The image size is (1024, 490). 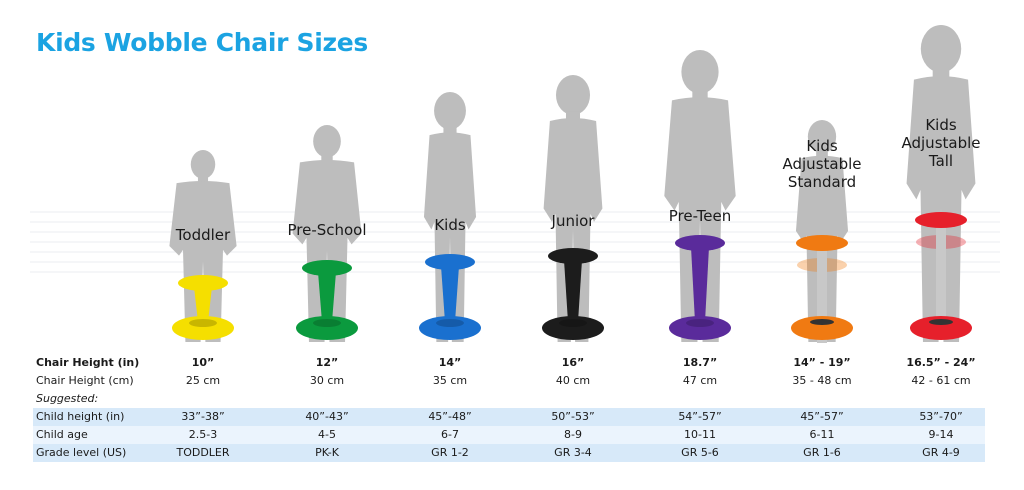 I want to click on chair-label-line: Junior, so click(x=573, y=221).